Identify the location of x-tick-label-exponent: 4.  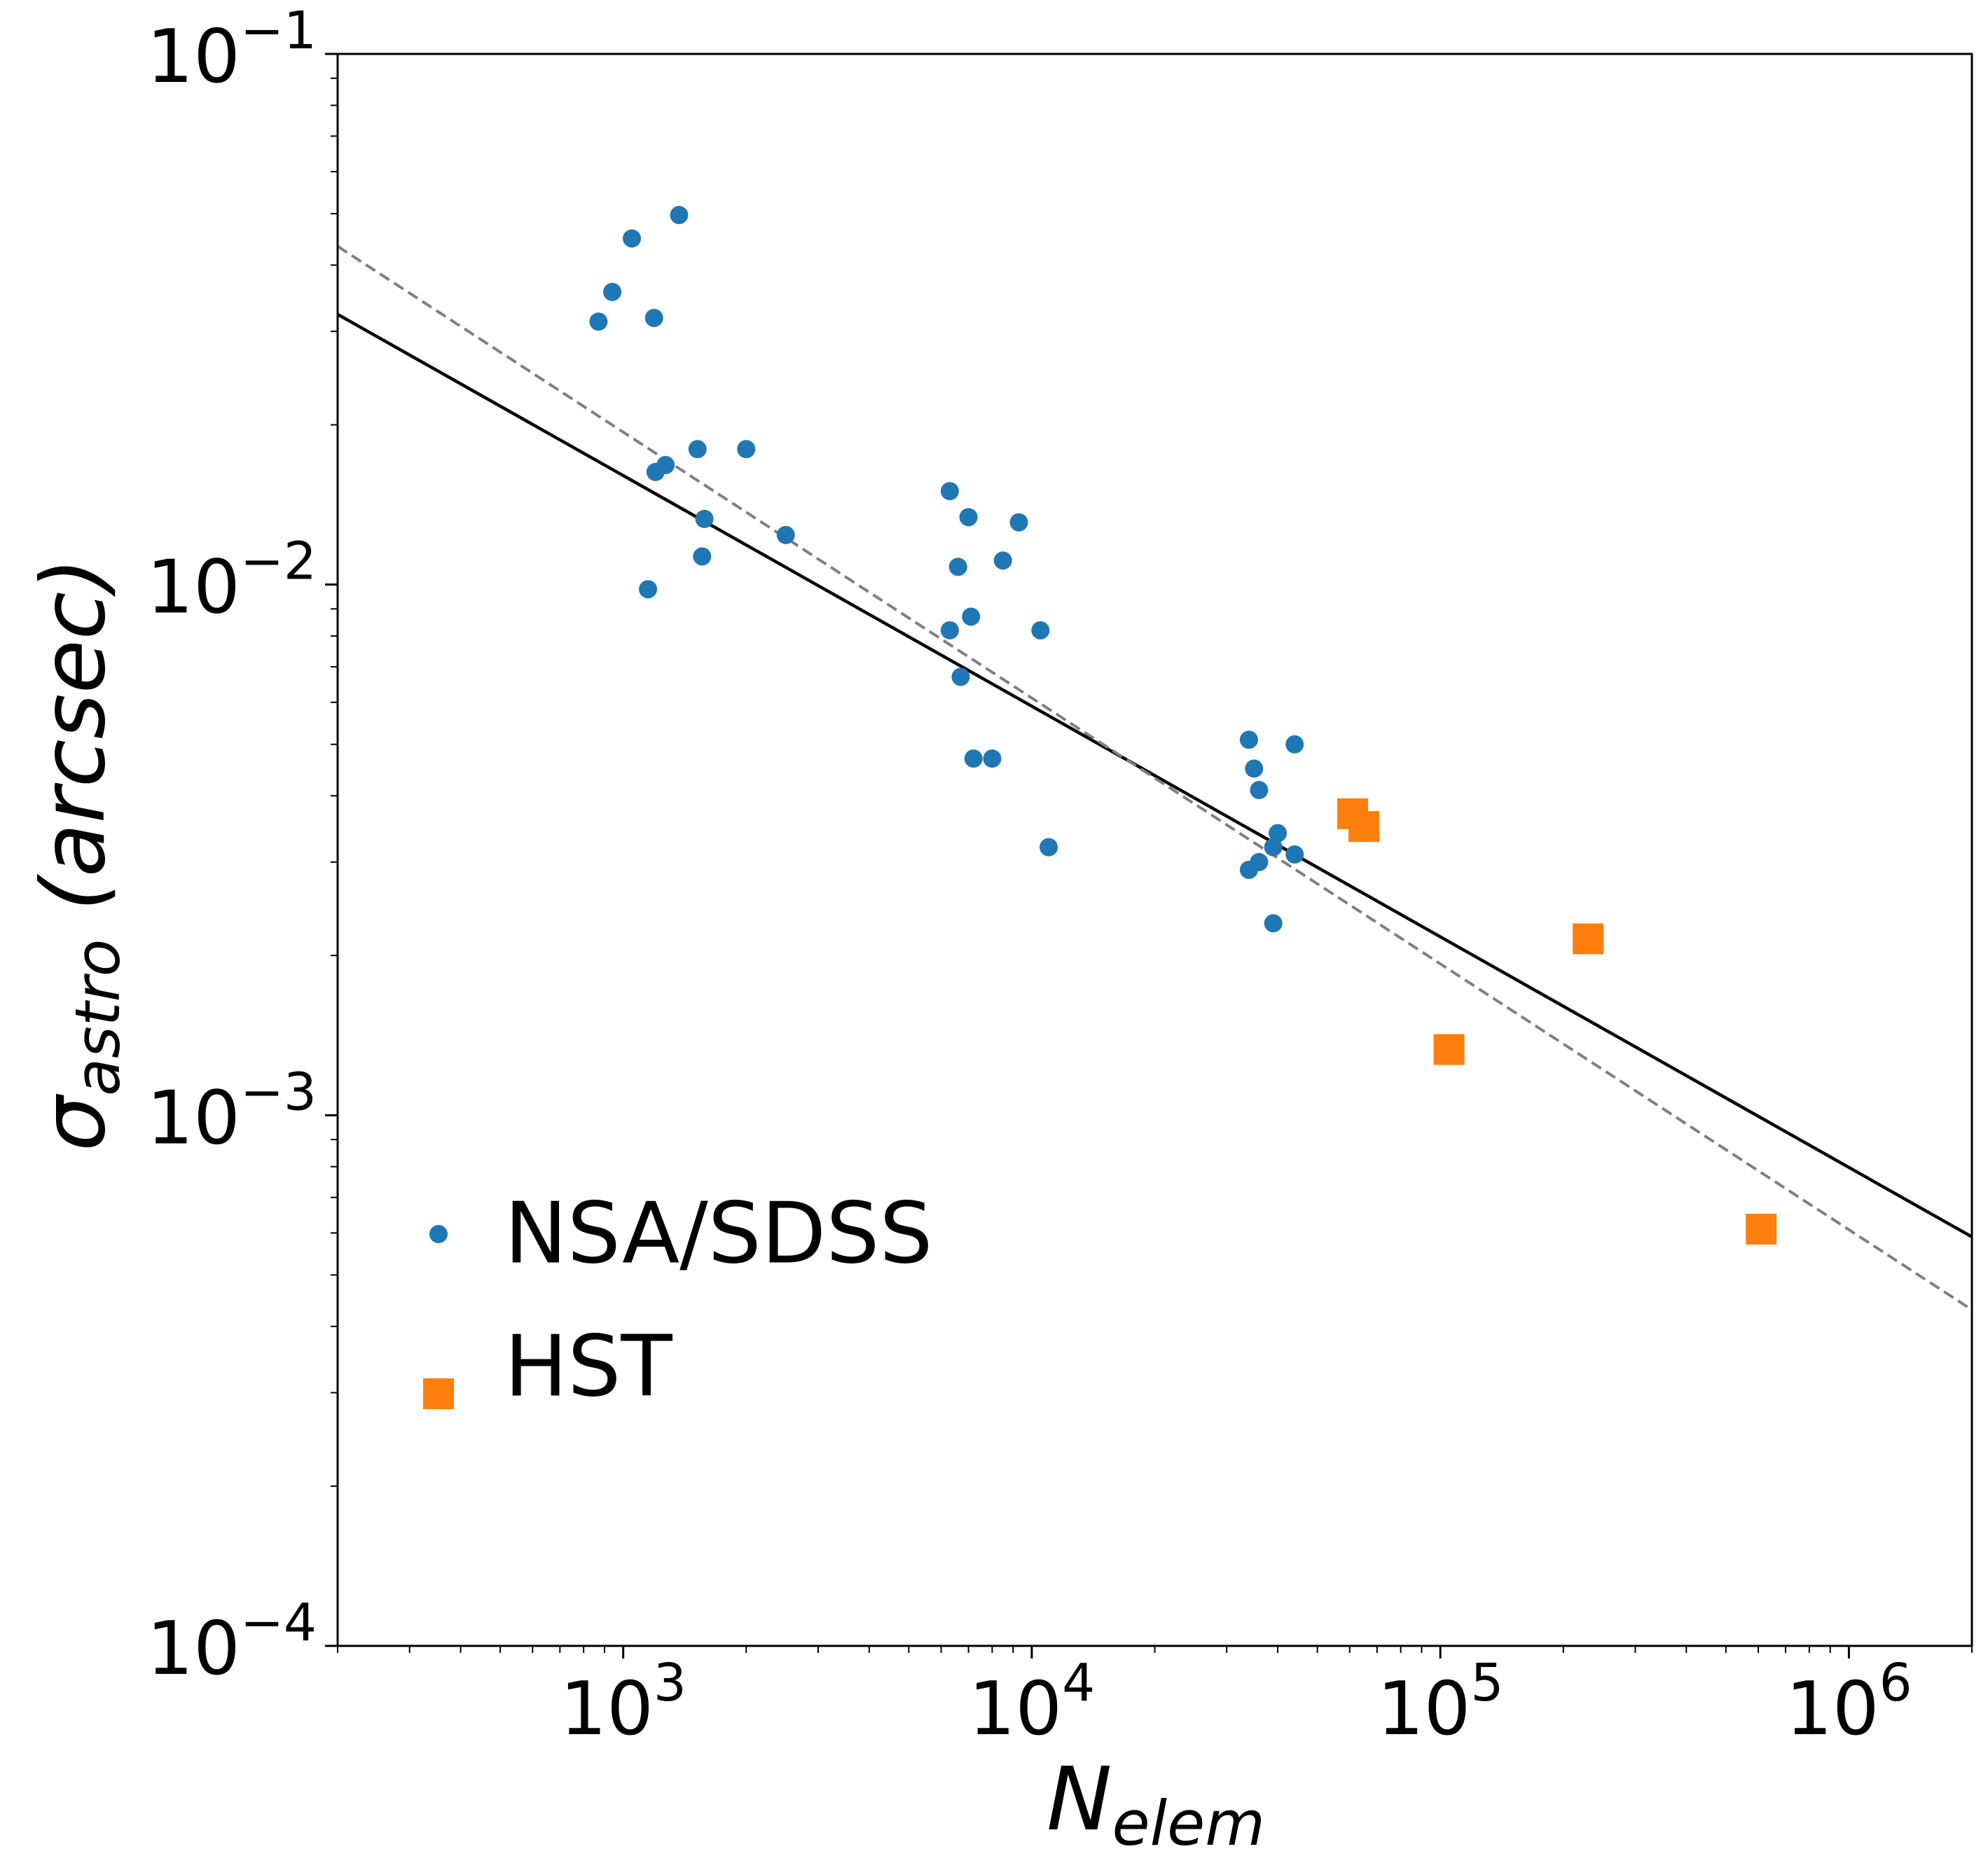
(1078, 1683).